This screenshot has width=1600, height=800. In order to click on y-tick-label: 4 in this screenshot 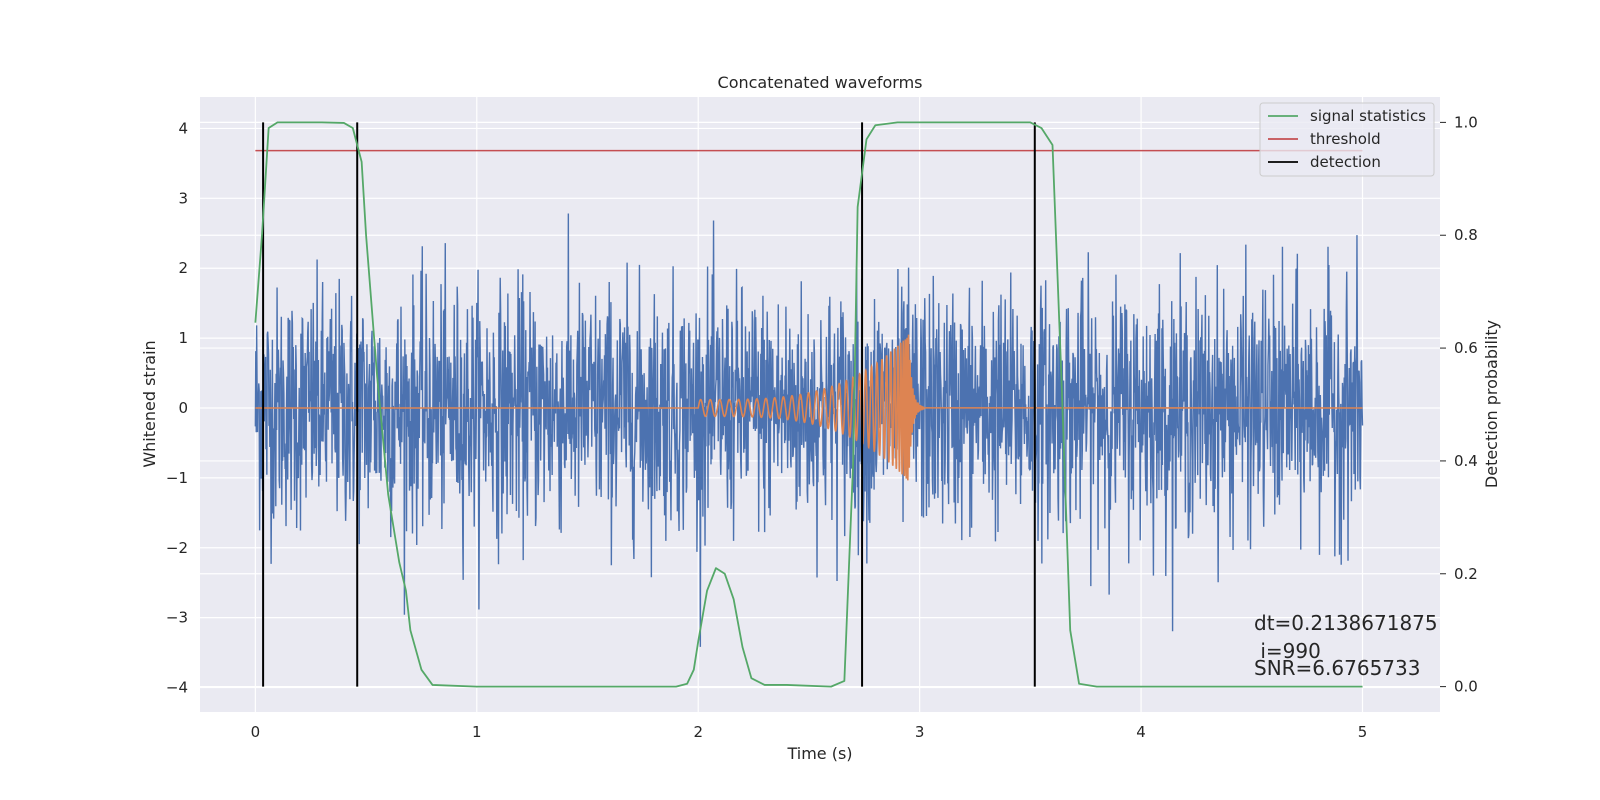, I will do `click(183, 128)`.